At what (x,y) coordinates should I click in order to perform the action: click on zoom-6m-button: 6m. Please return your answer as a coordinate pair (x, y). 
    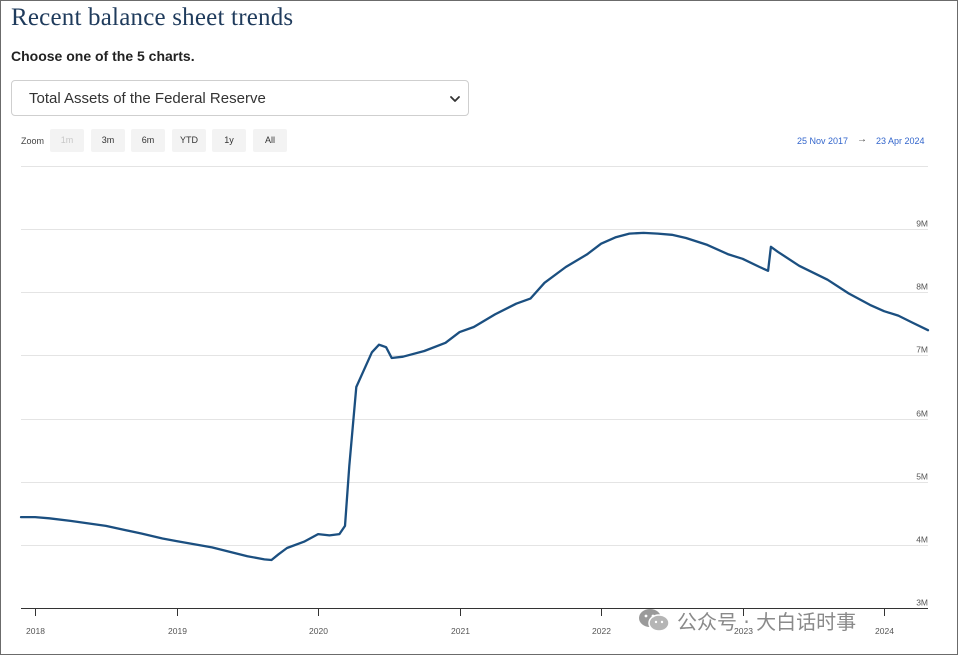
    Looking at the image, I should click on (148, 140).